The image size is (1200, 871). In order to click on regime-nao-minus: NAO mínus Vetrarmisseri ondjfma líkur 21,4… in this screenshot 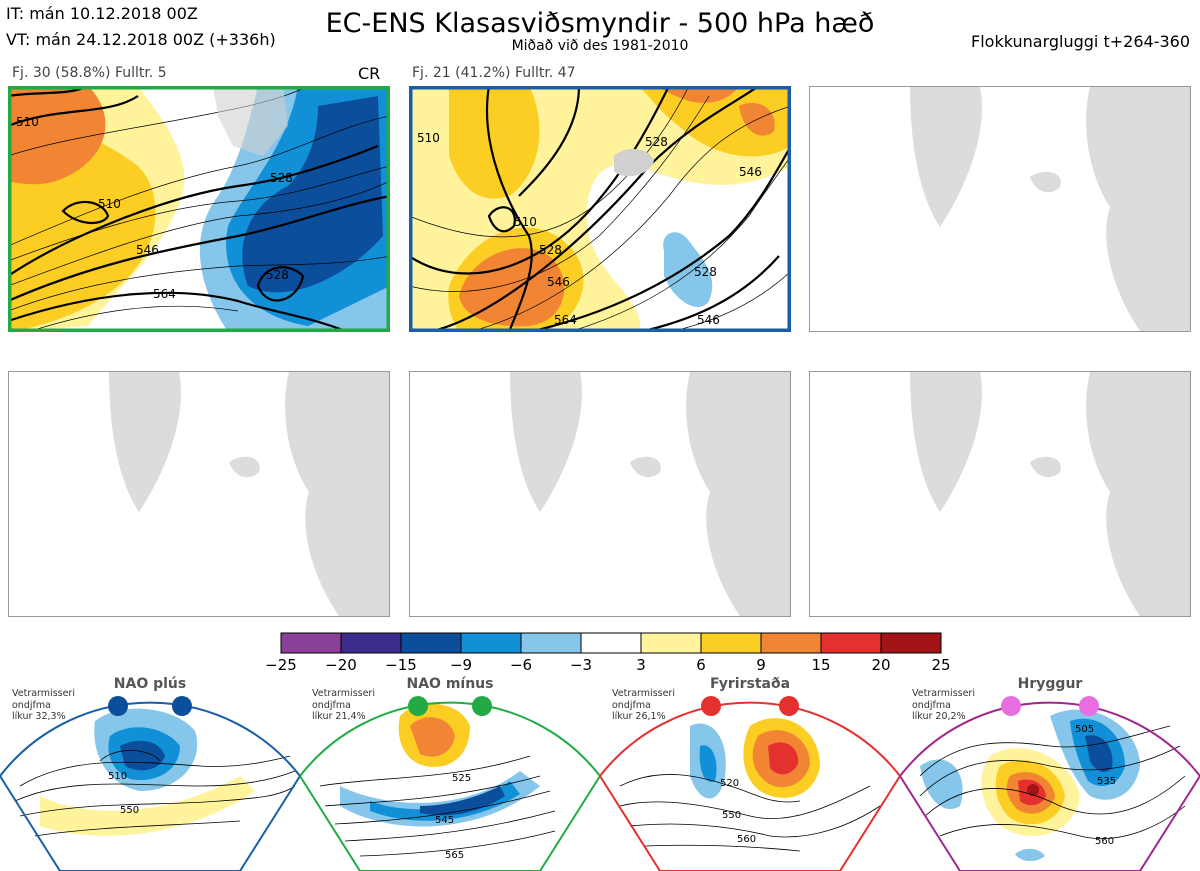, I will do `click(450, 773)`.